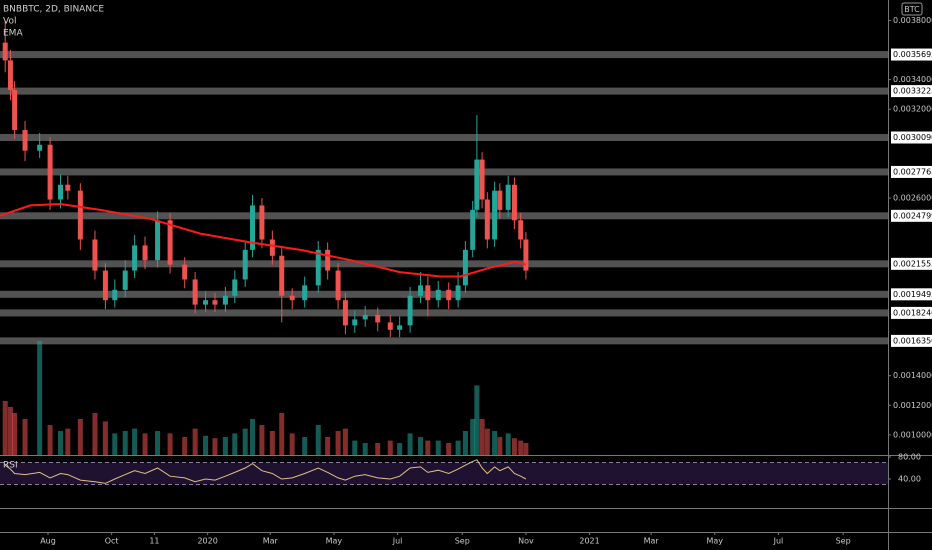 The height and width of the screenshot is (550, 932). Describe the element at coordinates (912, 20) in the screenshot. I see `y-tick-label: 0.00380000` at that location.